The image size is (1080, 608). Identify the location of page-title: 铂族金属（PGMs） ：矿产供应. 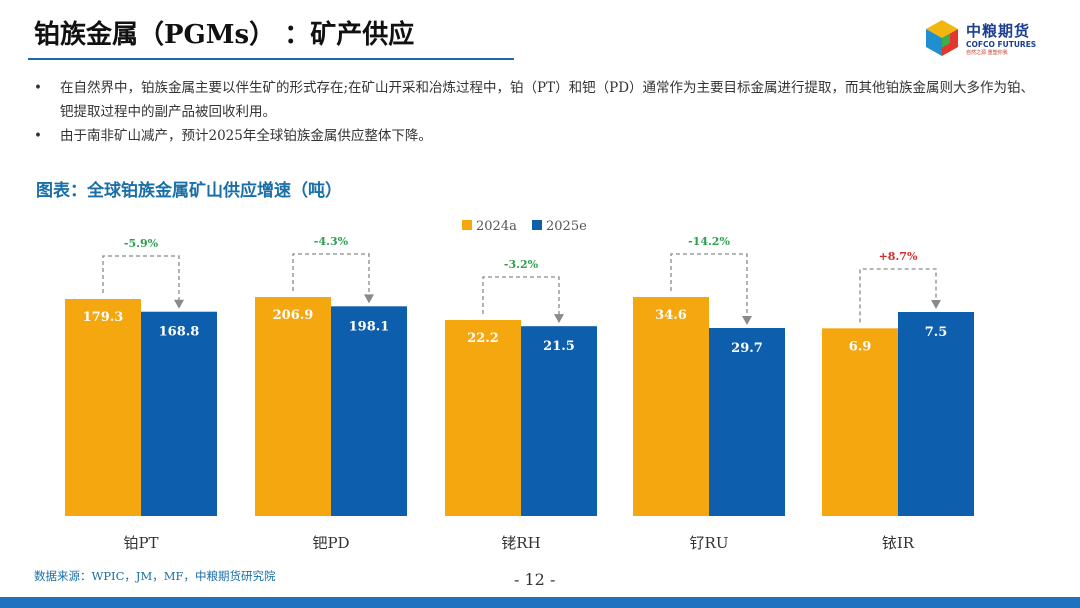
(224, 35).